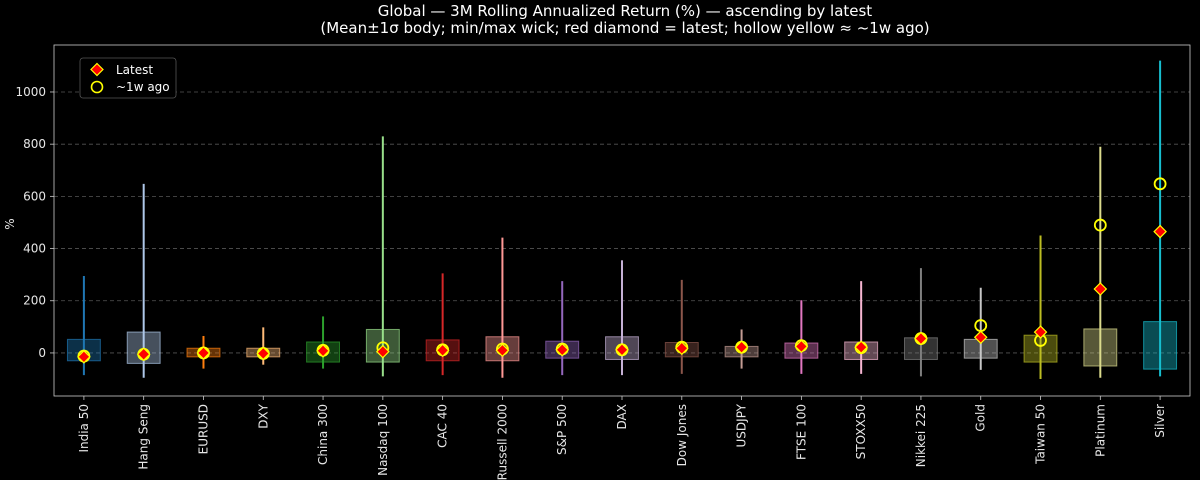 Image resolution: width=1200 pixels, height=480 pixels. I want to click on legend-box, so click(128, 78).